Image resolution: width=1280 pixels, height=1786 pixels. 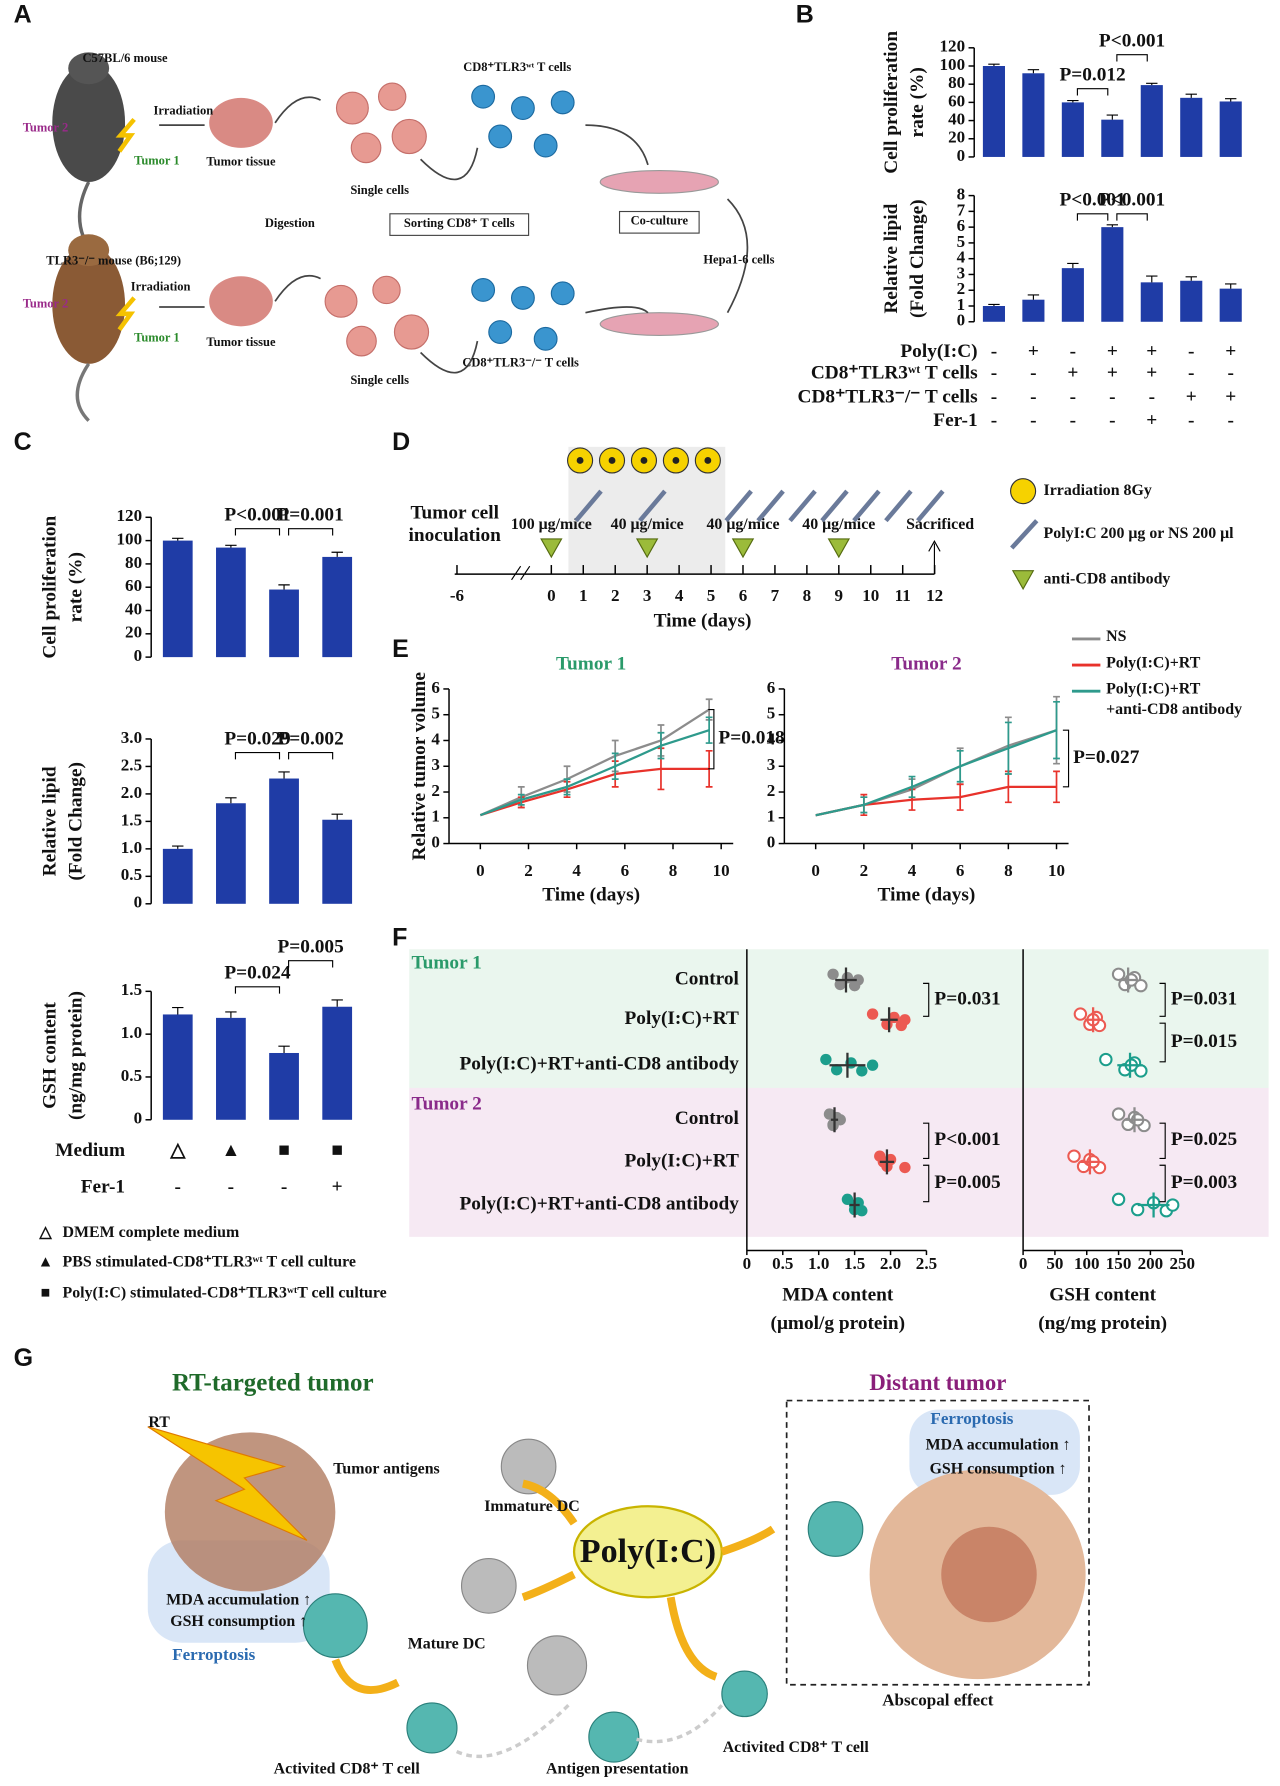 I want to click on y-tick-label: 4, so click(x=961, y=257).